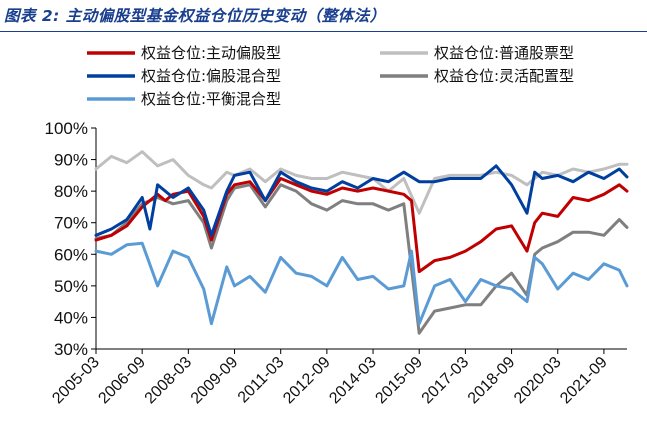 Image resolution: width=647 pixels, height=443 pixels. What do you see at coordinates (323, 31) in the screenshot?
I see `title-divider` at bounding box center [323, 31].